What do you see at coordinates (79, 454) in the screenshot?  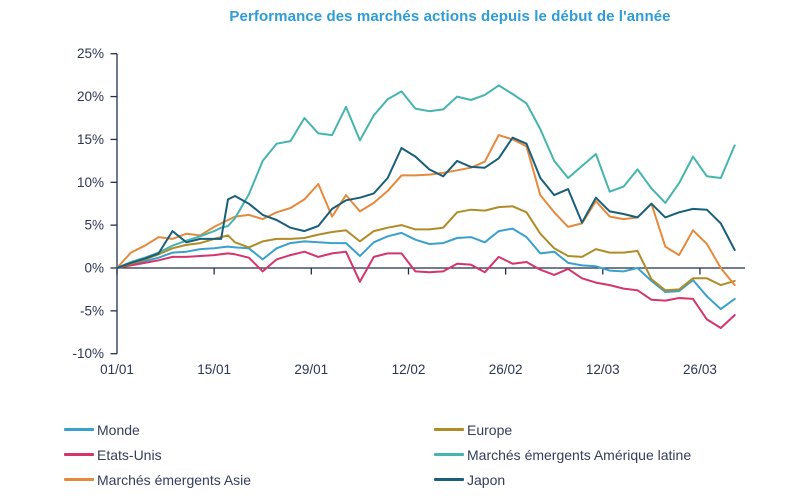 I see `legend-swatch-etats-unis` at bounding box center [79, 454].